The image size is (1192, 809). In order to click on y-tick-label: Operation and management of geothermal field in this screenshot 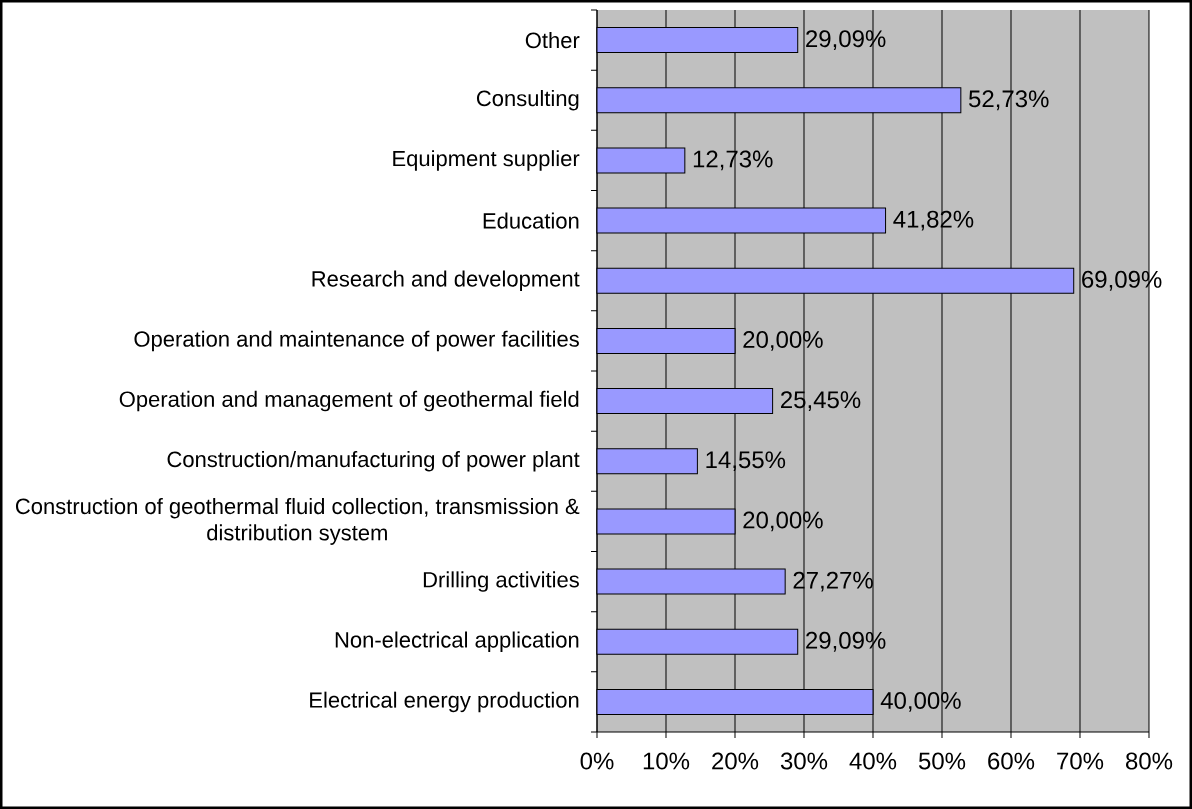, I will do `click(349, 401)`.